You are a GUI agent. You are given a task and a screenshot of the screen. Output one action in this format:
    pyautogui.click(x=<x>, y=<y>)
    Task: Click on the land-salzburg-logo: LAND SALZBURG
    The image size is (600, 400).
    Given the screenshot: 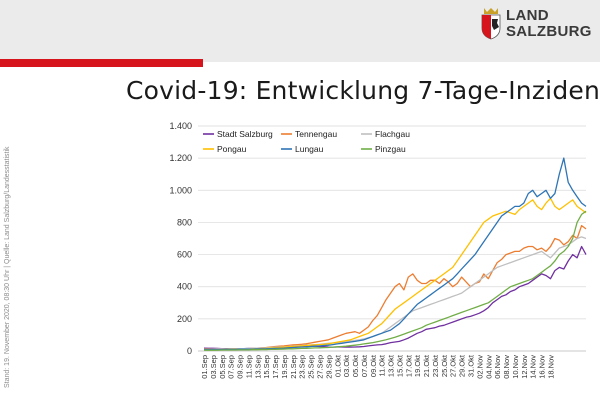 What is the action you would take?
    pyautogui.click(x=536, y=24)
    